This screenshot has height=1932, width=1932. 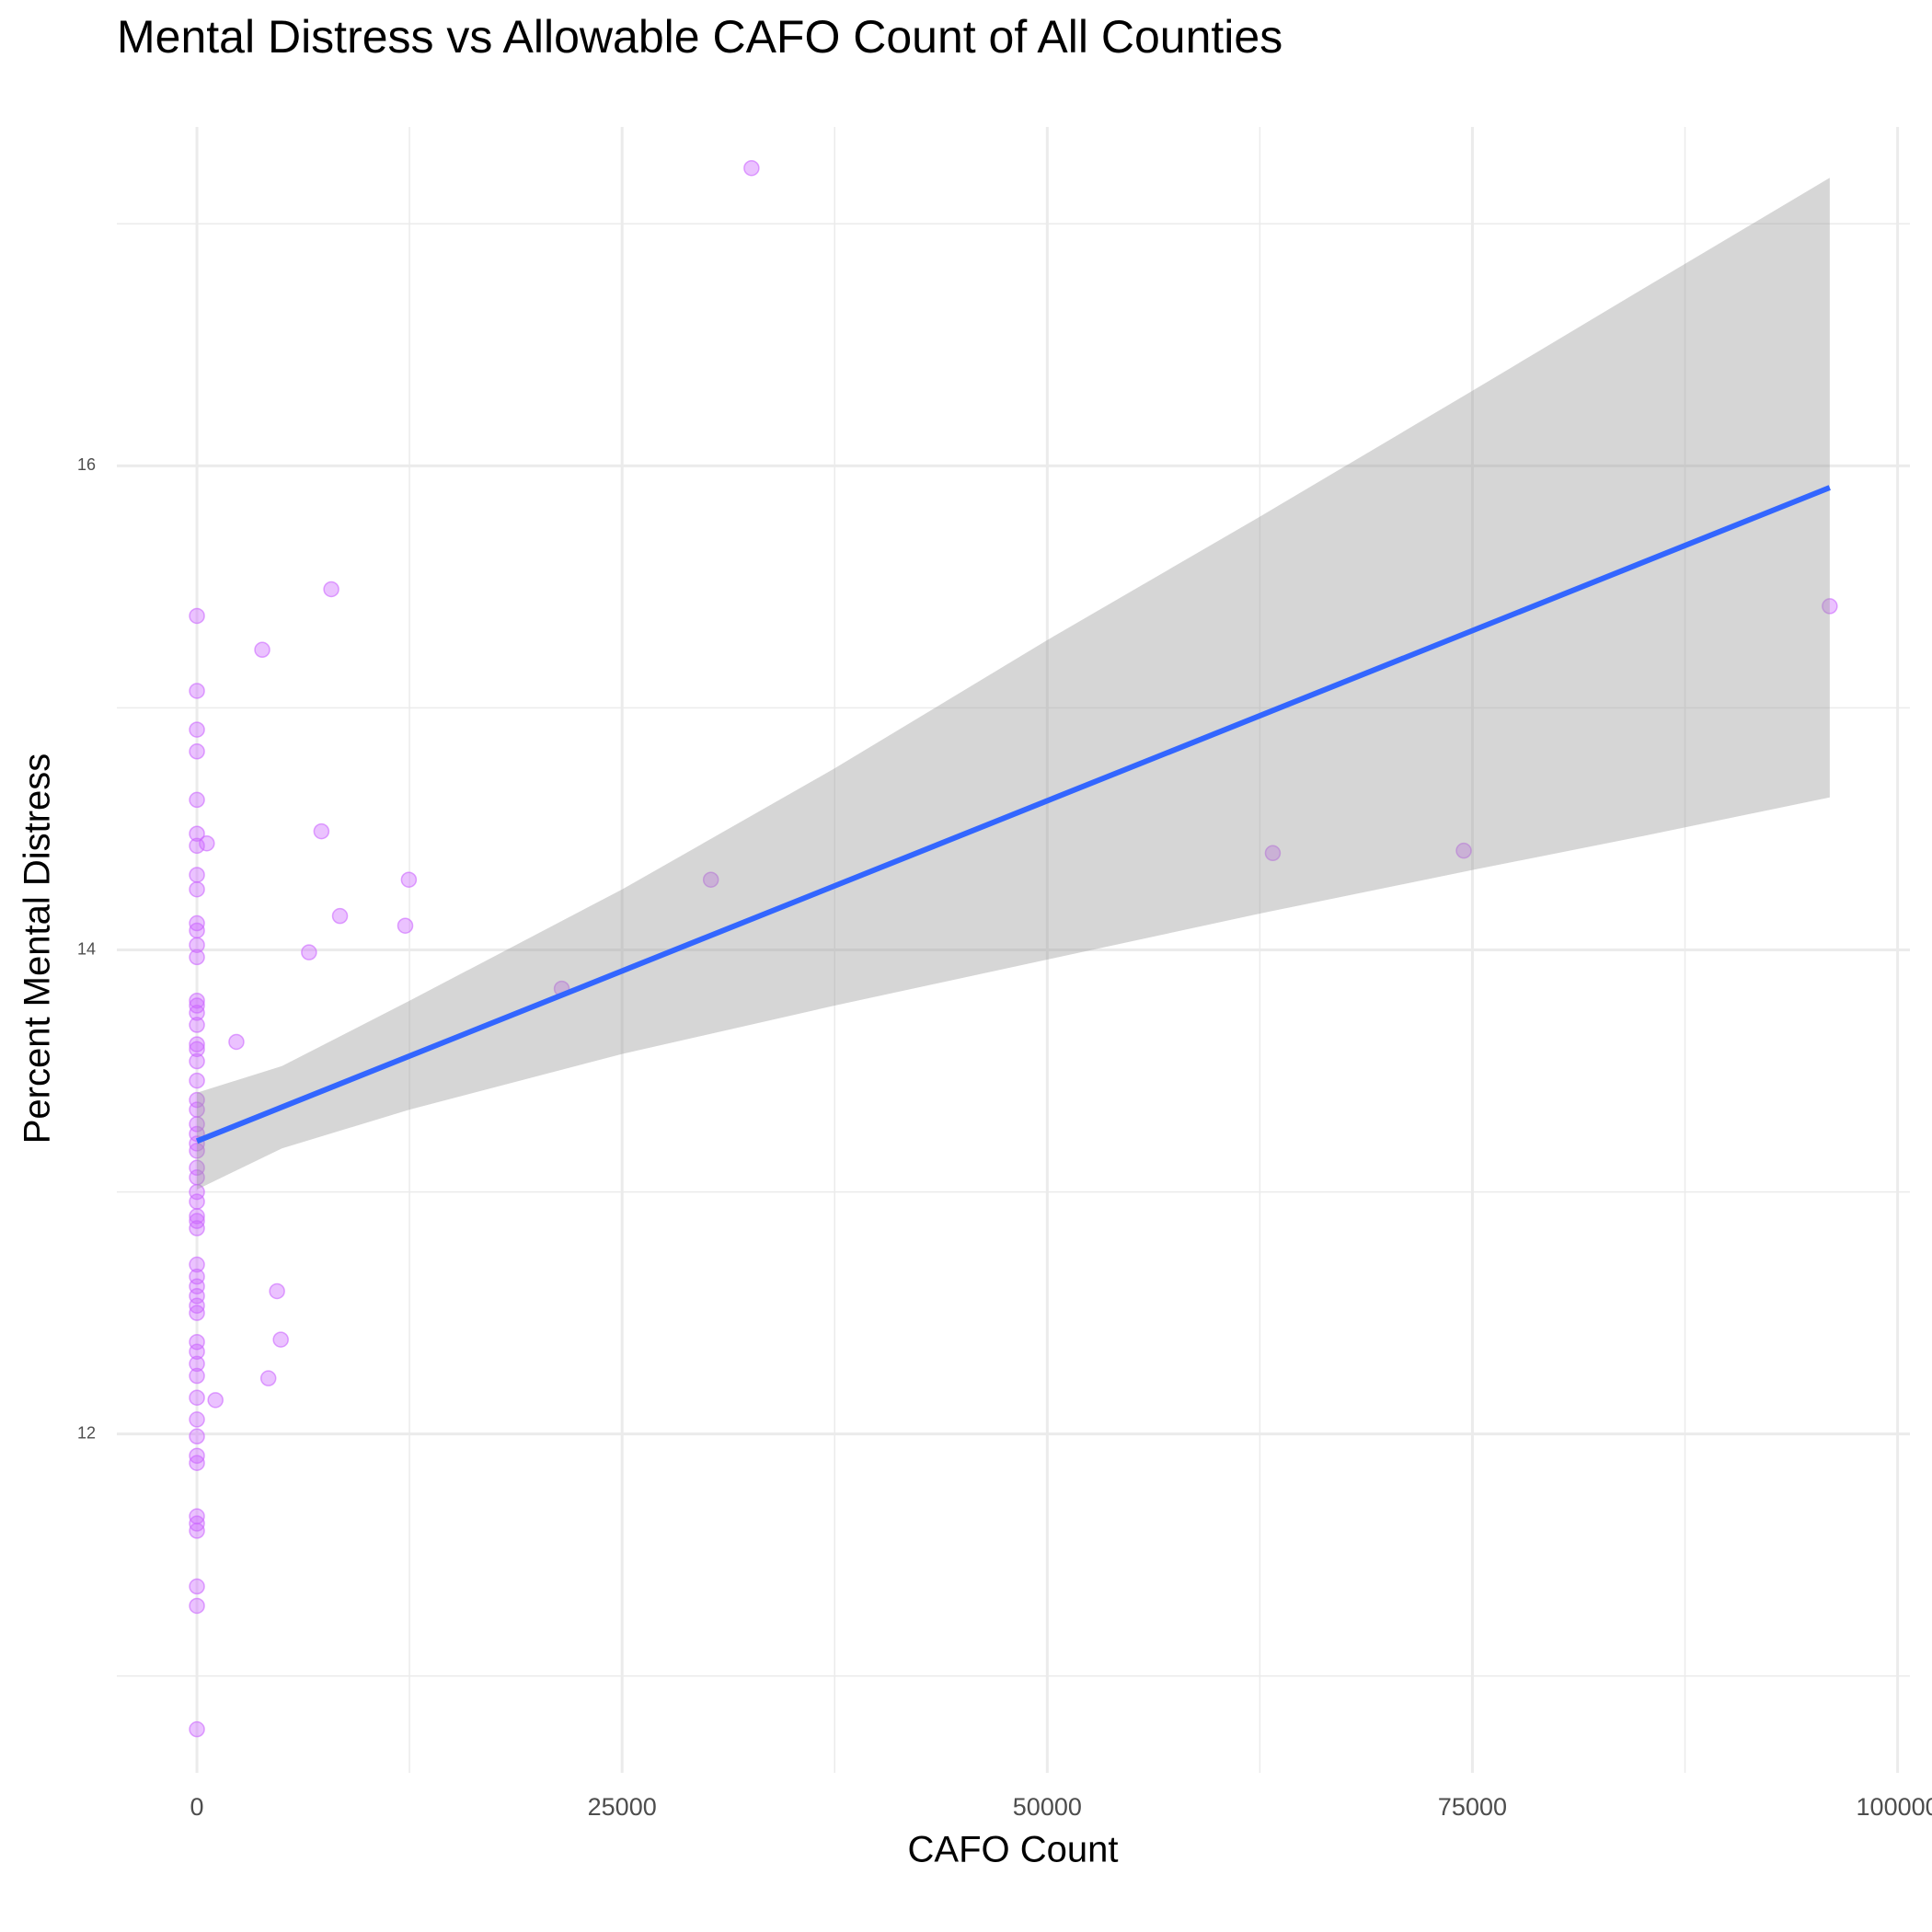 I want to click on x-tick-label: 50000, so click(x=1047, y=1807).